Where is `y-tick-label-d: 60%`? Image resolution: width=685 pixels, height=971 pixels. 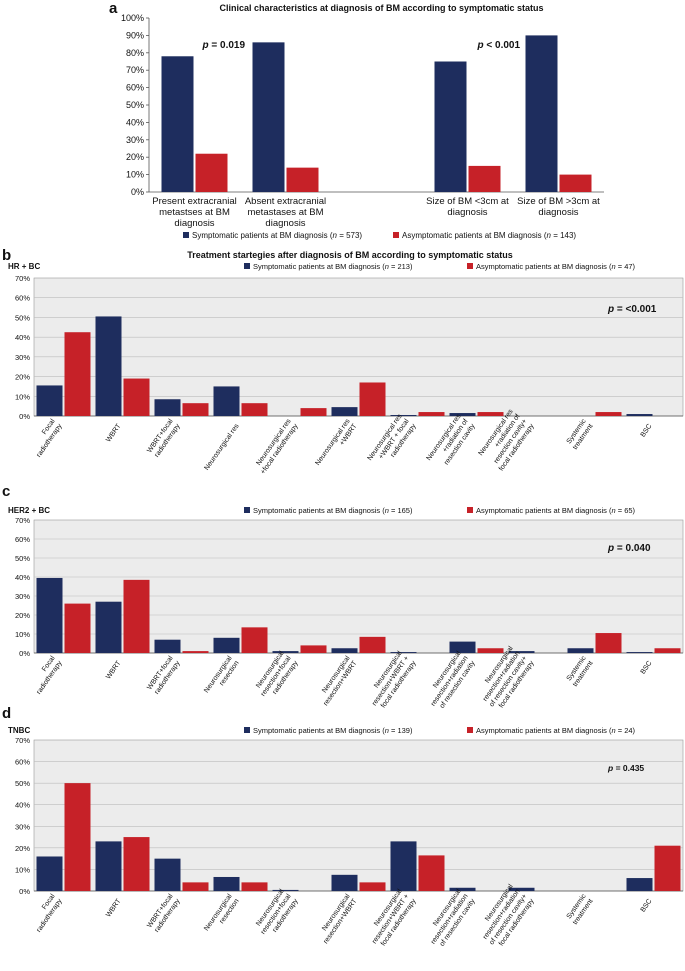 y-tick-label-d: 60% is located at coordinates (22, 762).